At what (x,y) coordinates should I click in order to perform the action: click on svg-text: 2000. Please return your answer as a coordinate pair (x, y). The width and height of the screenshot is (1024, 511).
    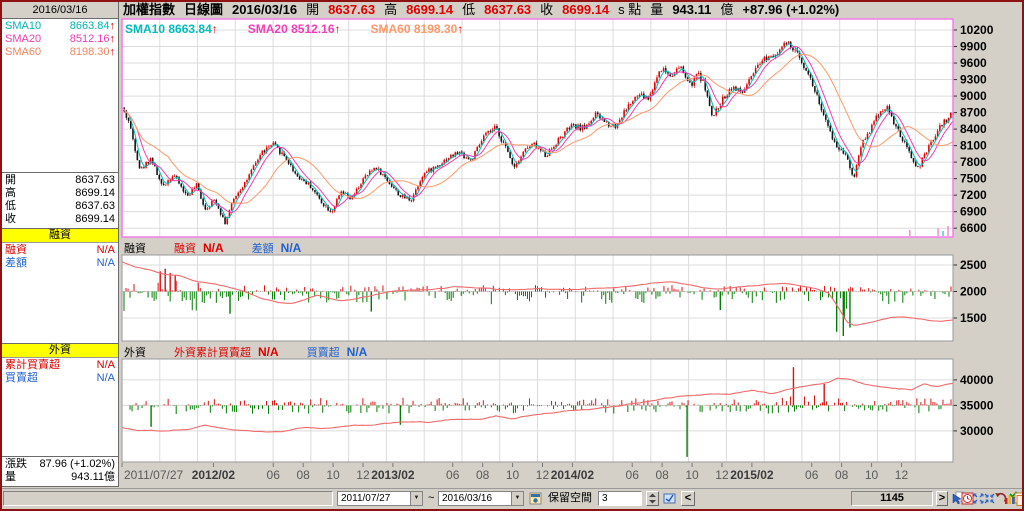
    Looking at the image, I should click on (973, 291).